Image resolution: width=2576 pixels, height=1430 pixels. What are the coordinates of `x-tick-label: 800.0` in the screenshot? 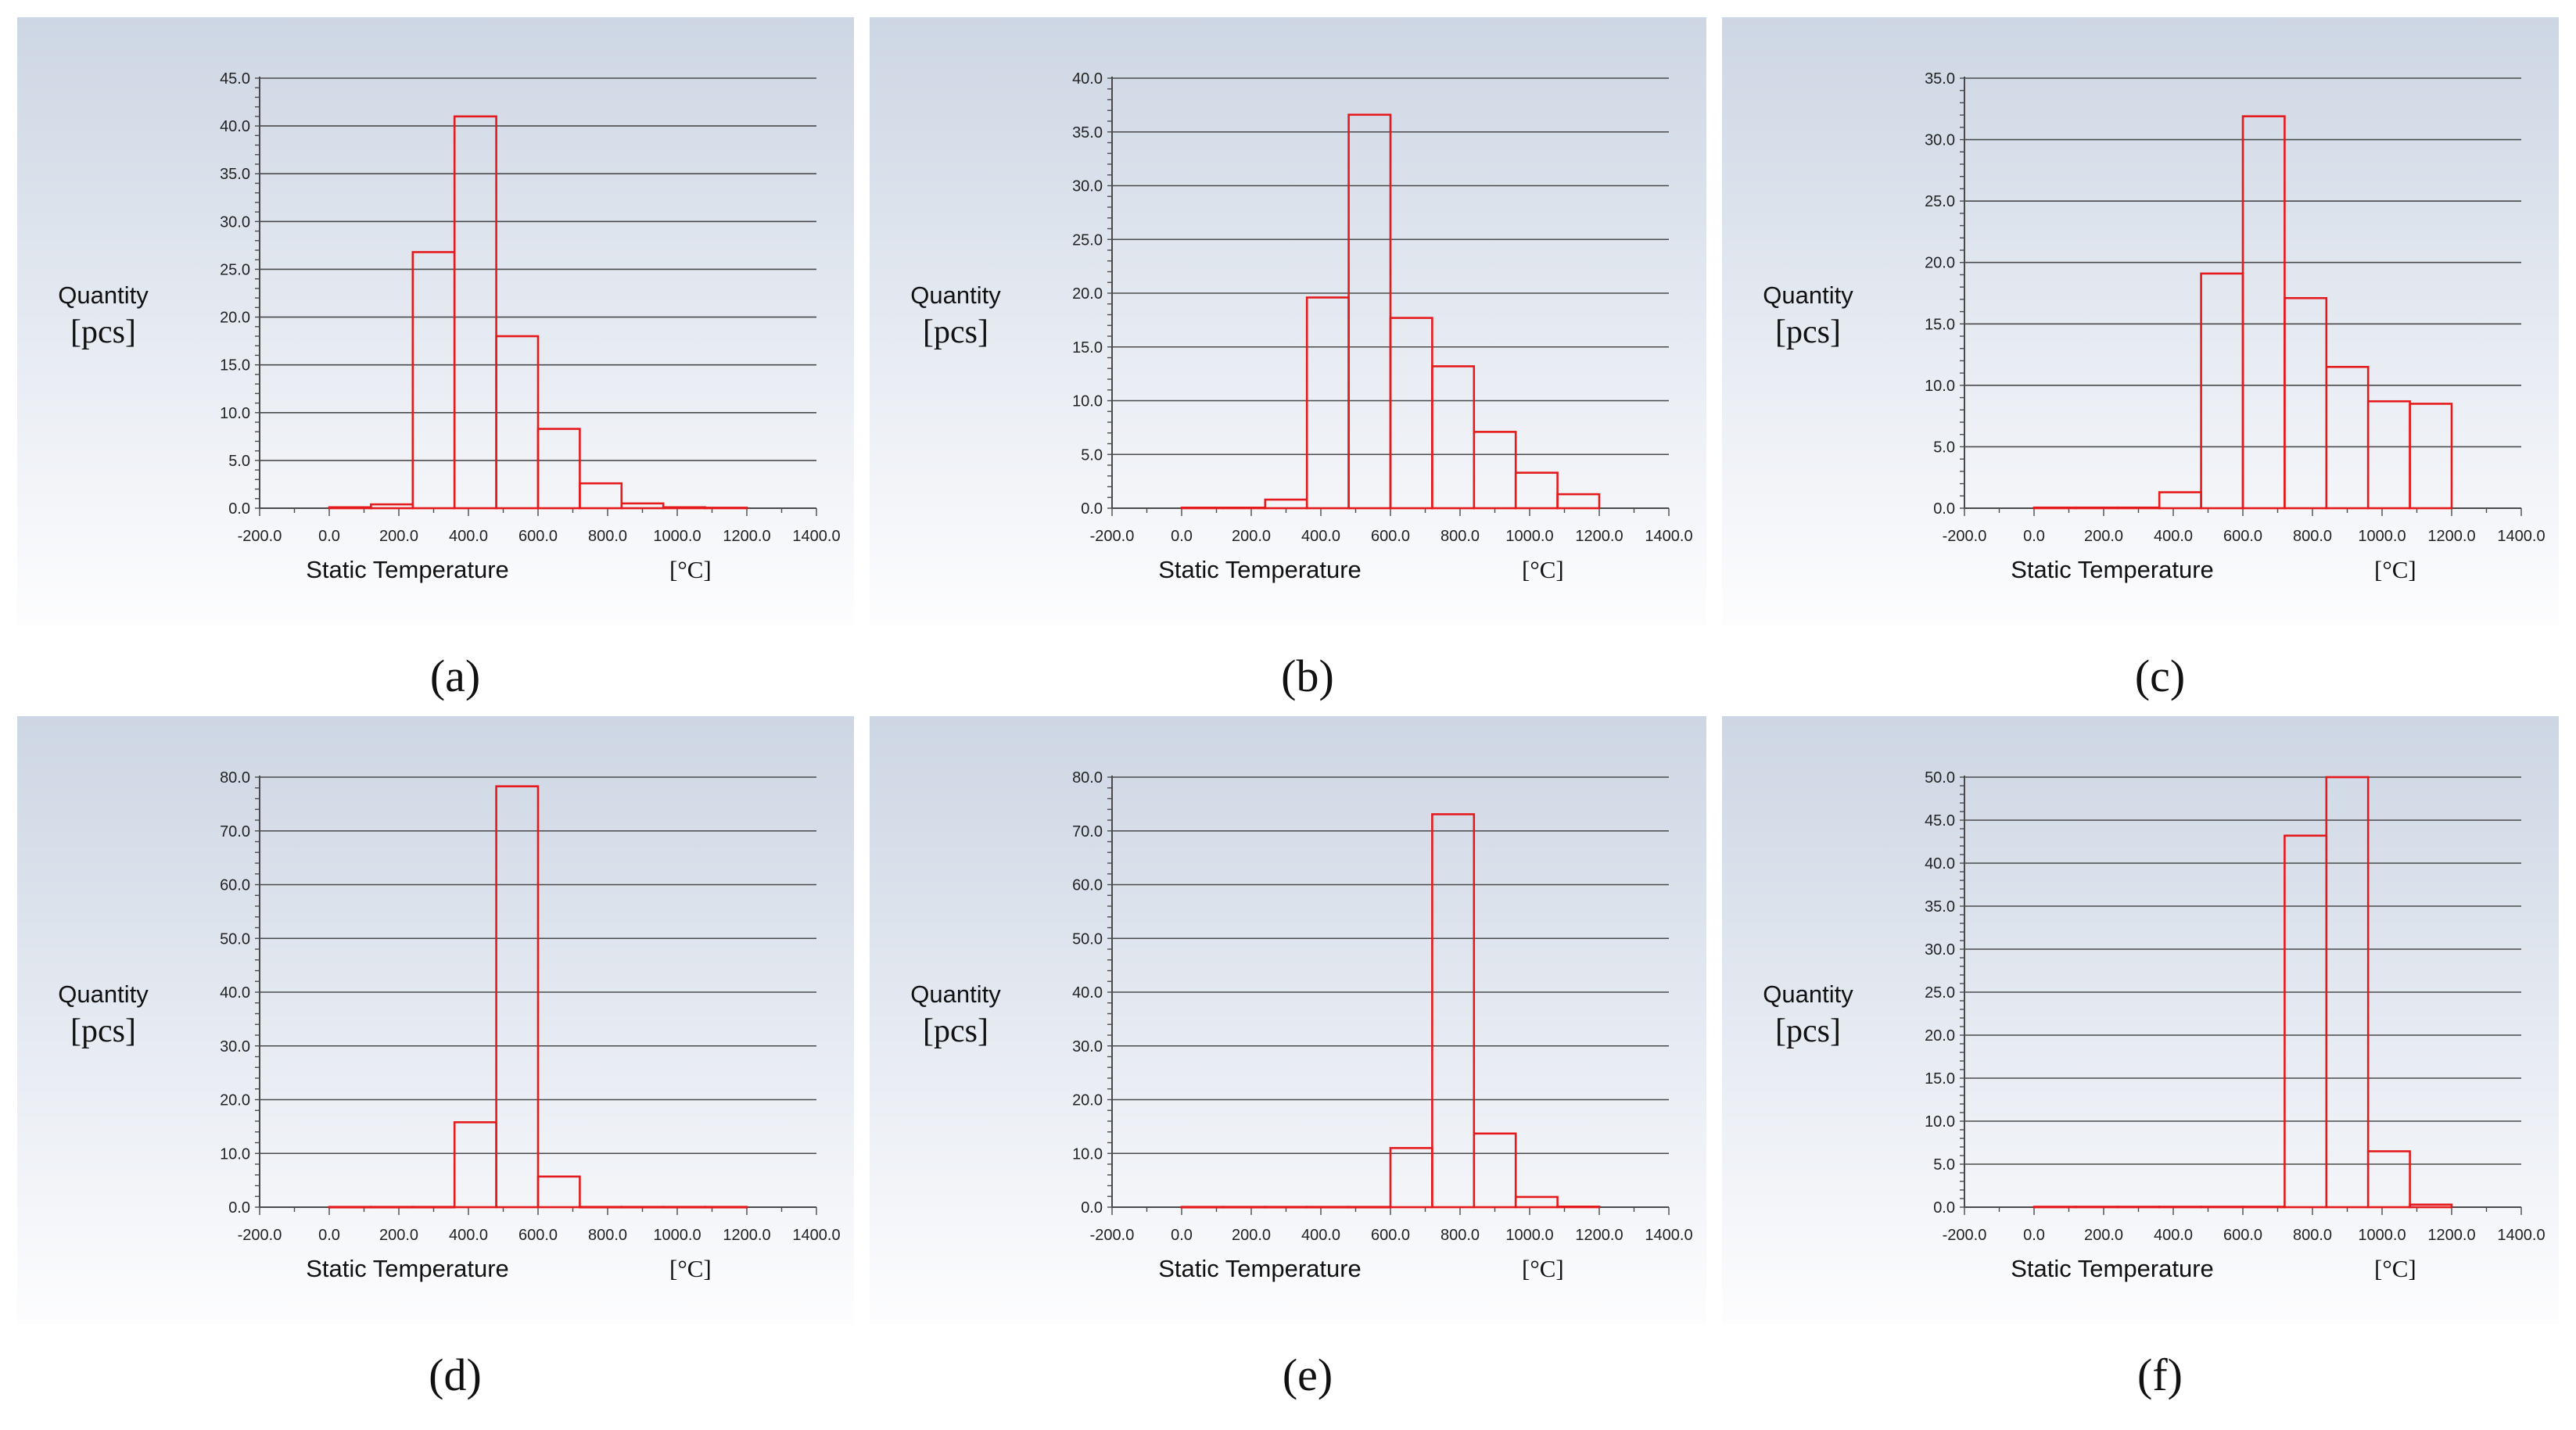 It's located at (2312, 1235).